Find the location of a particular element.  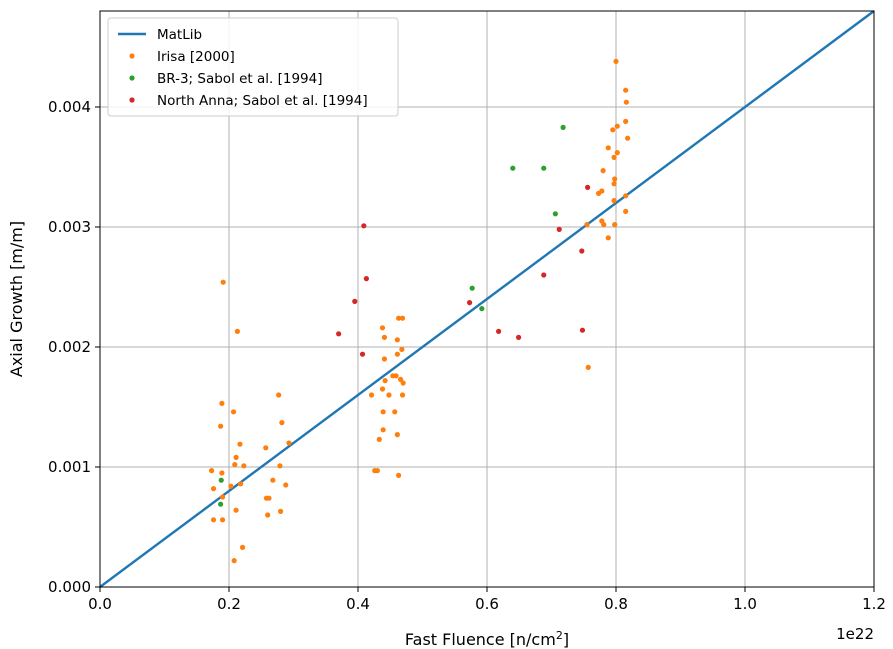

x-axis-label-main: Fast Fluence [n/cm is located at coordinates (480, 639).